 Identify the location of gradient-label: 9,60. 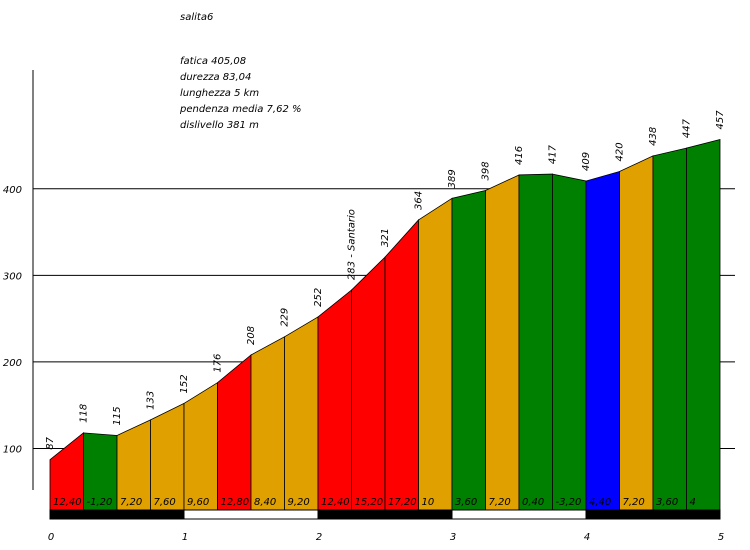
(198, 502).